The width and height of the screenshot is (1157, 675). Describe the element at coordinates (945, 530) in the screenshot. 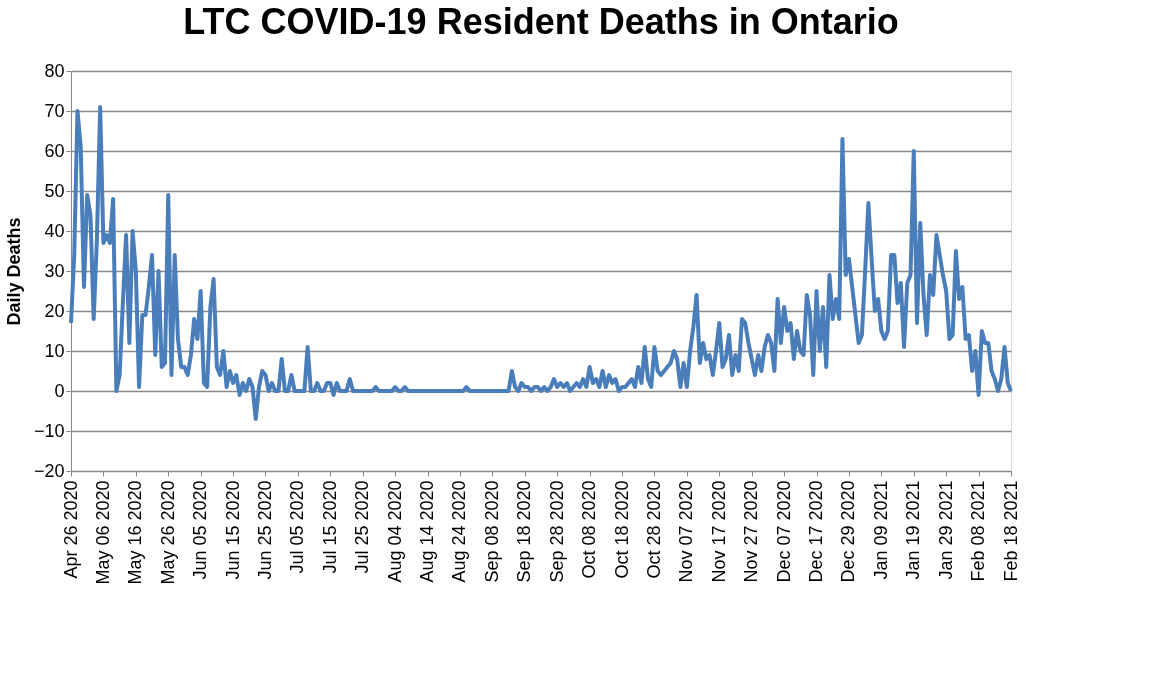

I see `x-tick-label: Jan 29 2021` at that location.